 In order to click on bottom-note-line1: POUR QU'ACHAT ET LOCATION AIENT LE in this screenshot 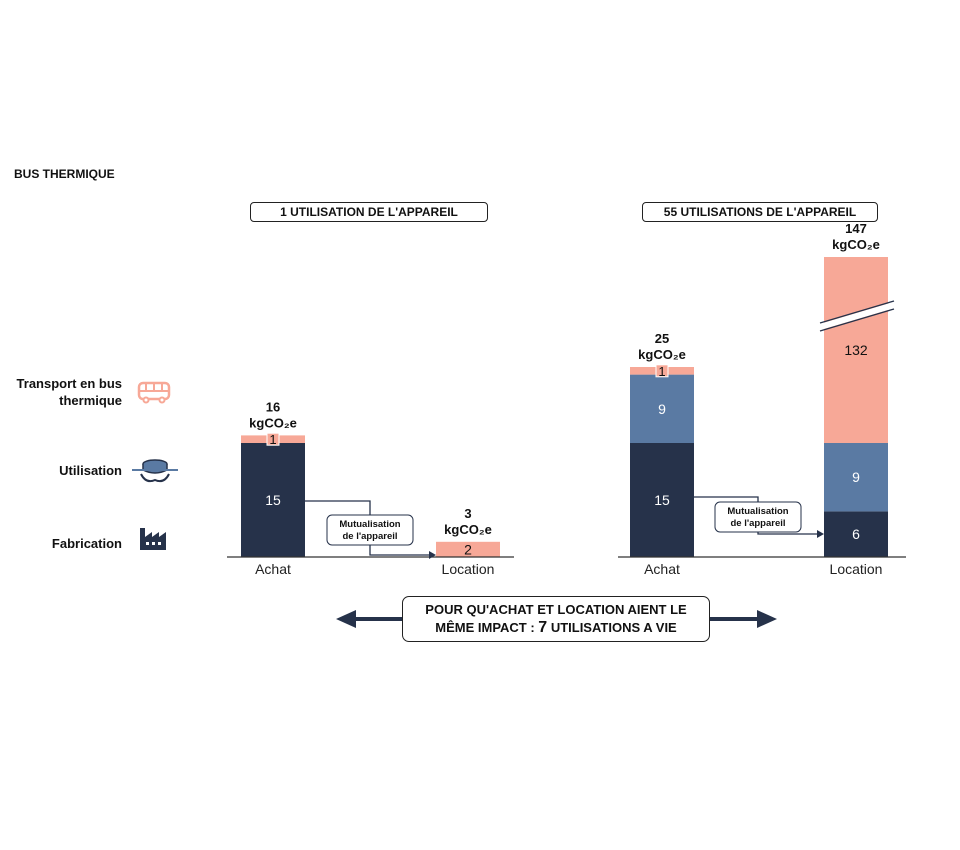, I will do `click(556, 609)`.